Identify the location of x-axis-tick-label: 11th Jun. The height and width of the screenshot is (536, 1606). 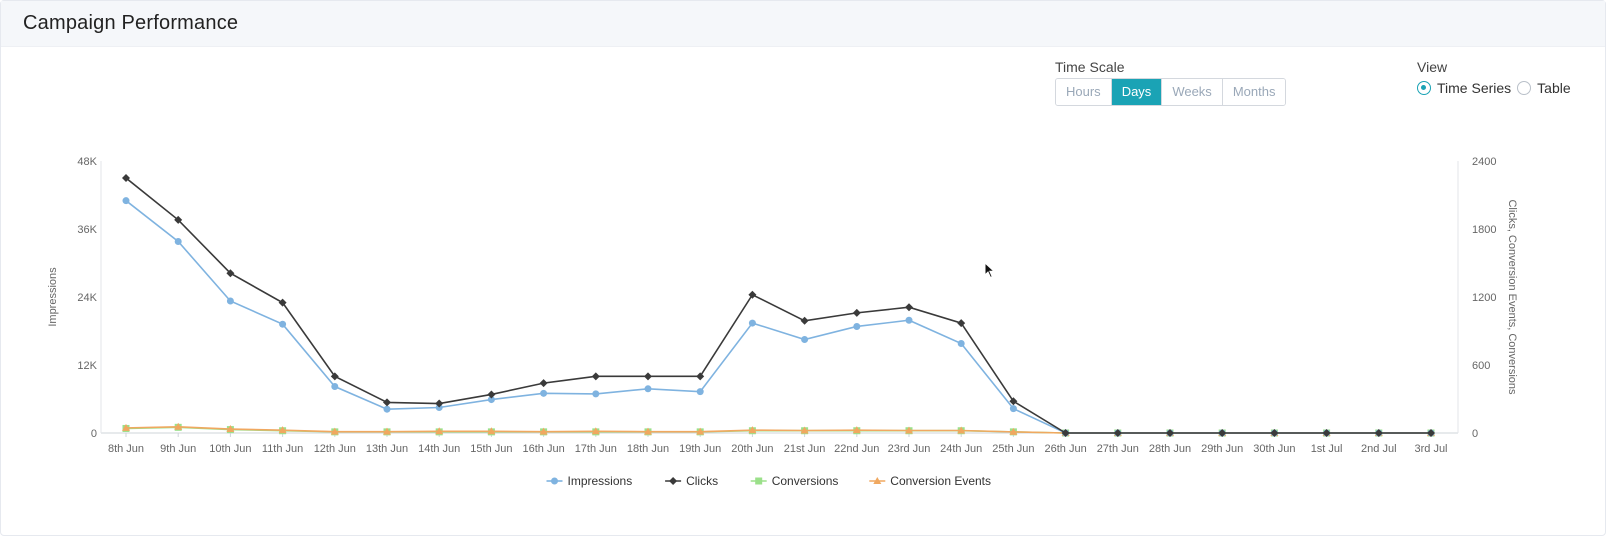
(282, 449).